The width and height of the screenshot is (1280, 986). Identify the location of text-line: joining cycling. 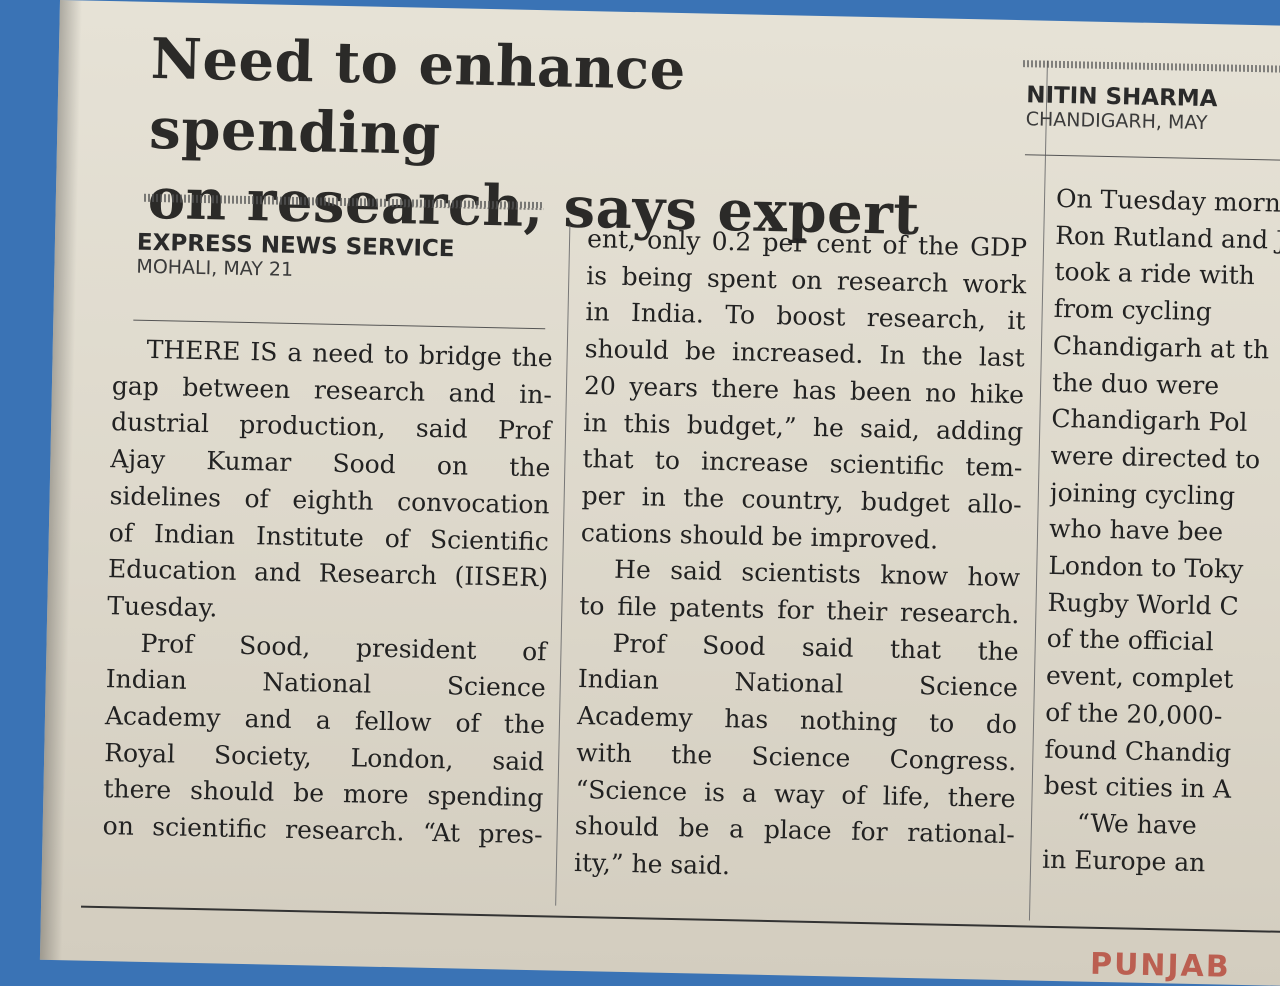
(1142, 494).